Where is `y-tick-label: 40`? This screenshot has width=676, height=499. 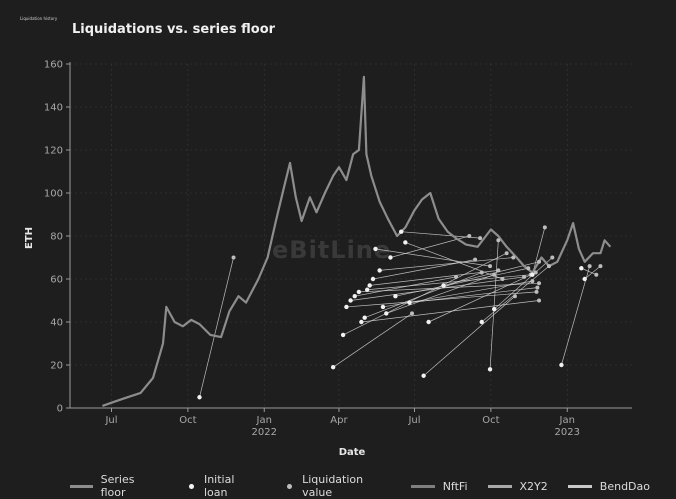
y-tick-label: 40 is located at coordinates (56, 323).